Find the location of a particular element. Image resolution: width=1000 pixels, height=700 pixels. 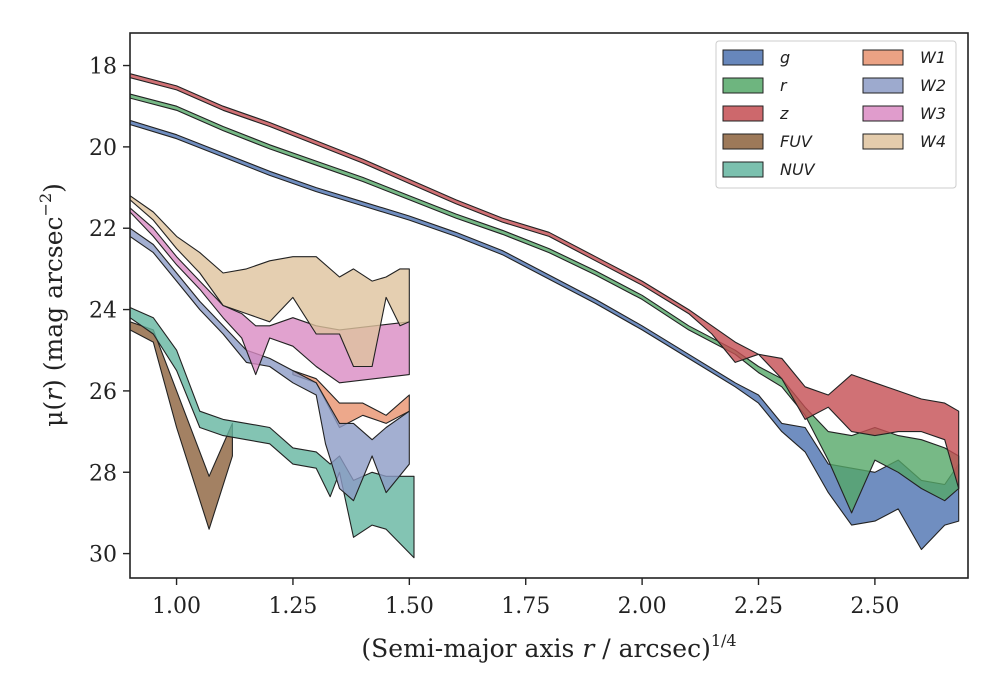

legend-swatch-g is located at coordinates (743, 57).